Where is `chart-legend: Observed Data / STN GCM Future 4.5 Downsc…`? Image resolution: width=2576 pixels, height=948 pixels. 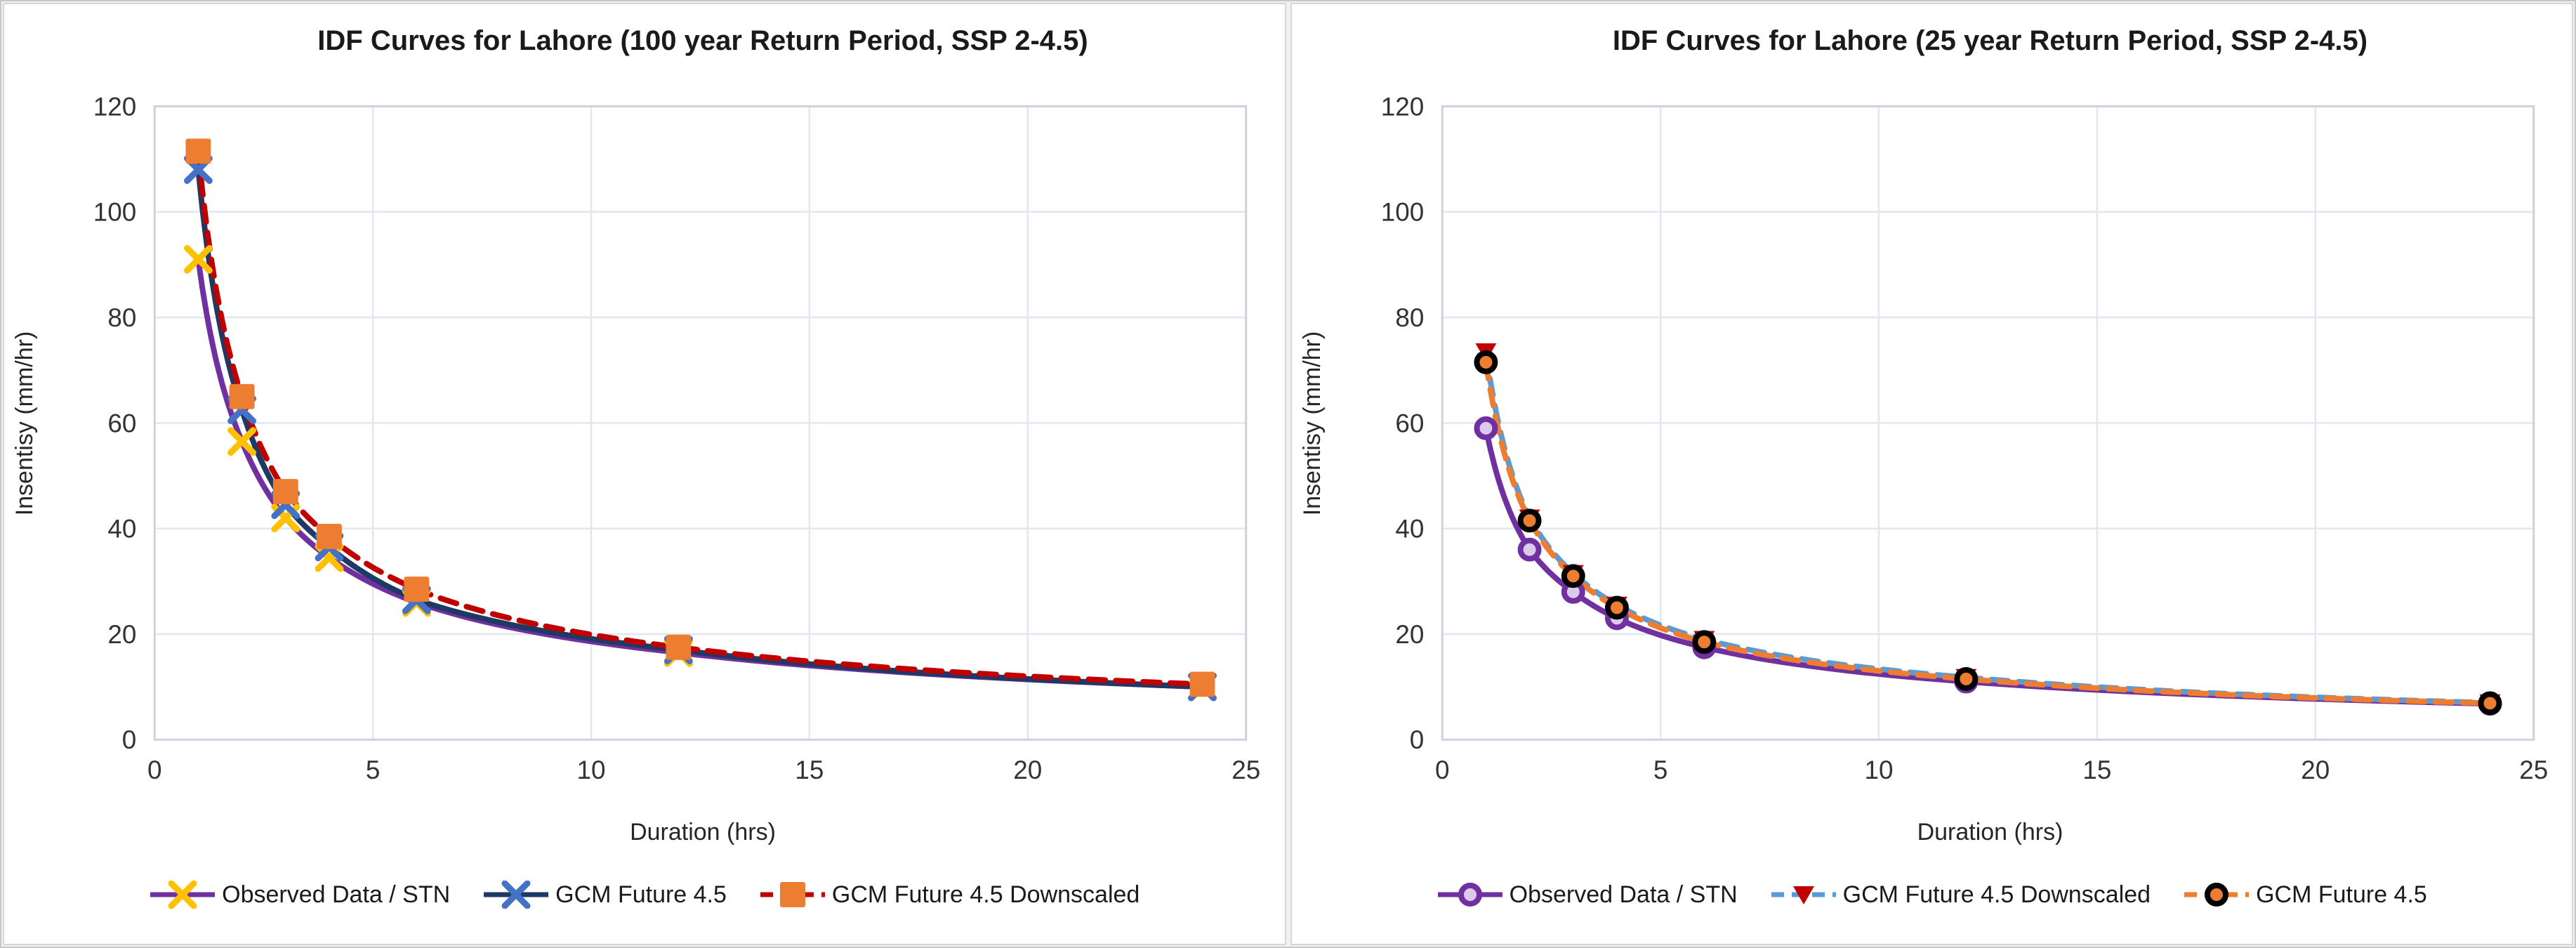 chart-legend: Observed Data / STN GCM Future 4.5 Downsc… is located at coordinates (1932, 895).